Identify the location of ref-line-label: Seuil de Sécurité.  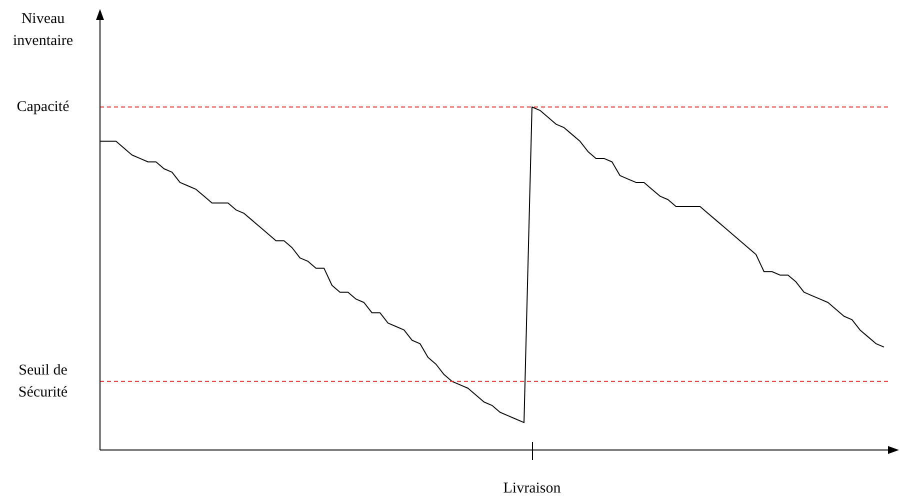
(43, 381).